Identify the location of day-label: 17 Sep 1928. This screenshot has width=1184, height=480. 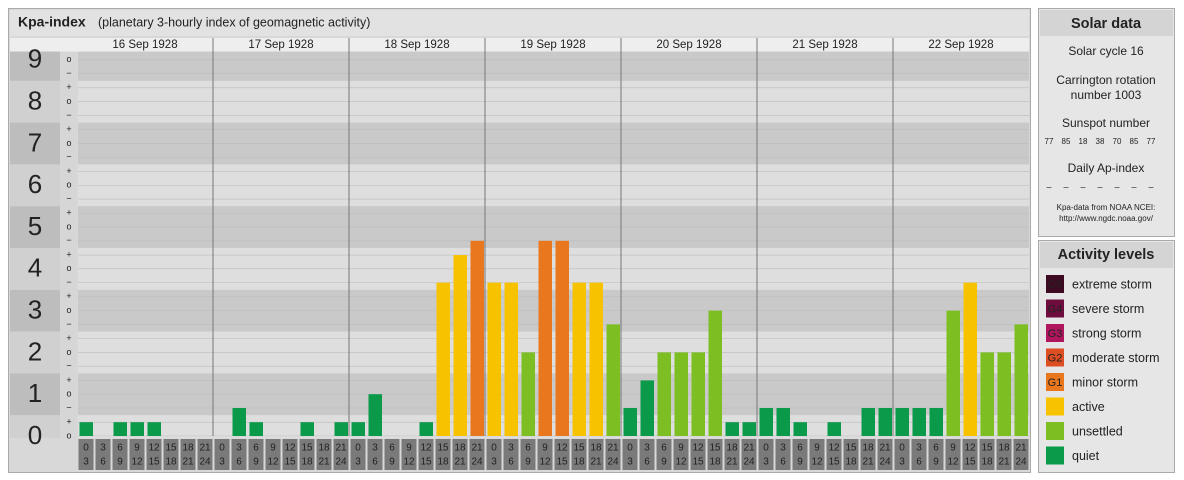
(280, 45).